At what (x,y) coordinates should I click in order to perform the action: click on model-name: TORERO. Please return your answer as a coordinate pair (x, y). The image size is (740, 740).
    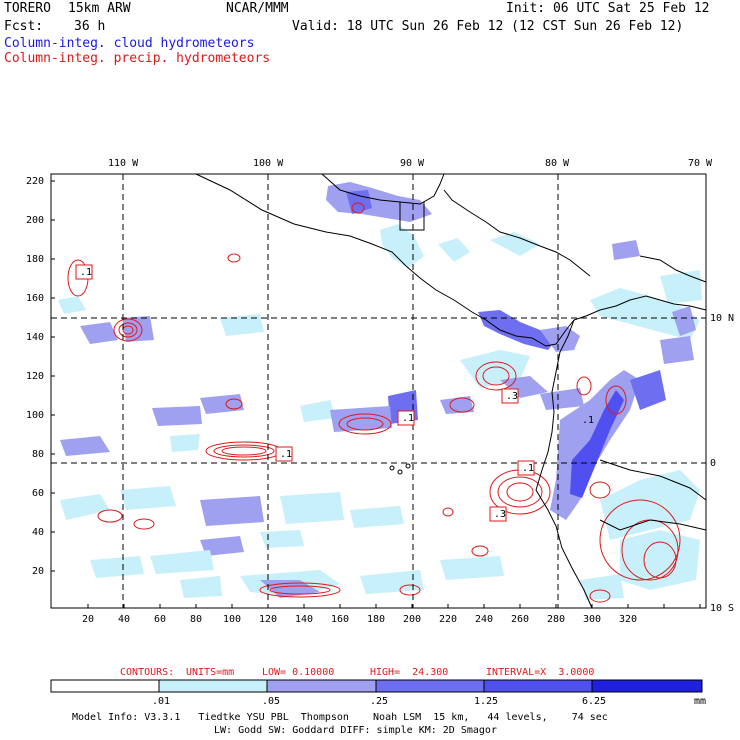
    Looking at the image, I should click on (27, 8).